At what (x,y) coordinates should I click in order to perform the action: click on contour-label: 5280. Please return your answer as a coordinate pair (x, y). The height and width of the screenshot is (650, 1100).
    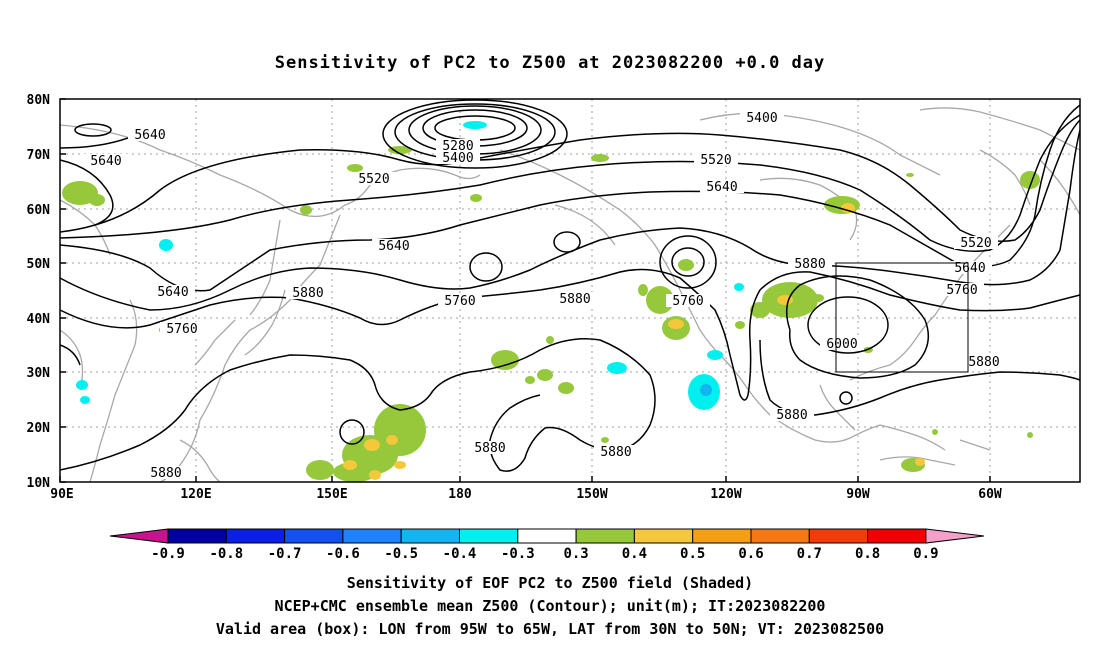
    Looking at the image, I should click on (457, 146).